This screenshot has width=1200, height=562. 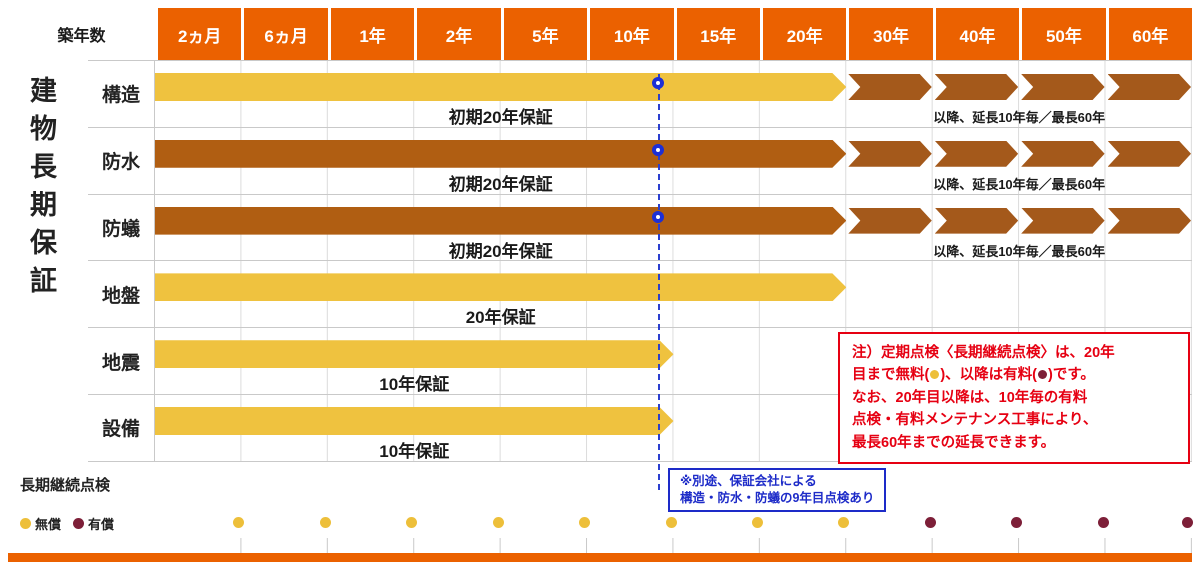 I want to click on row-structure: 構造 初期20年保証 以降、延長10年毎／最長60年, so click(x=640, y=94).